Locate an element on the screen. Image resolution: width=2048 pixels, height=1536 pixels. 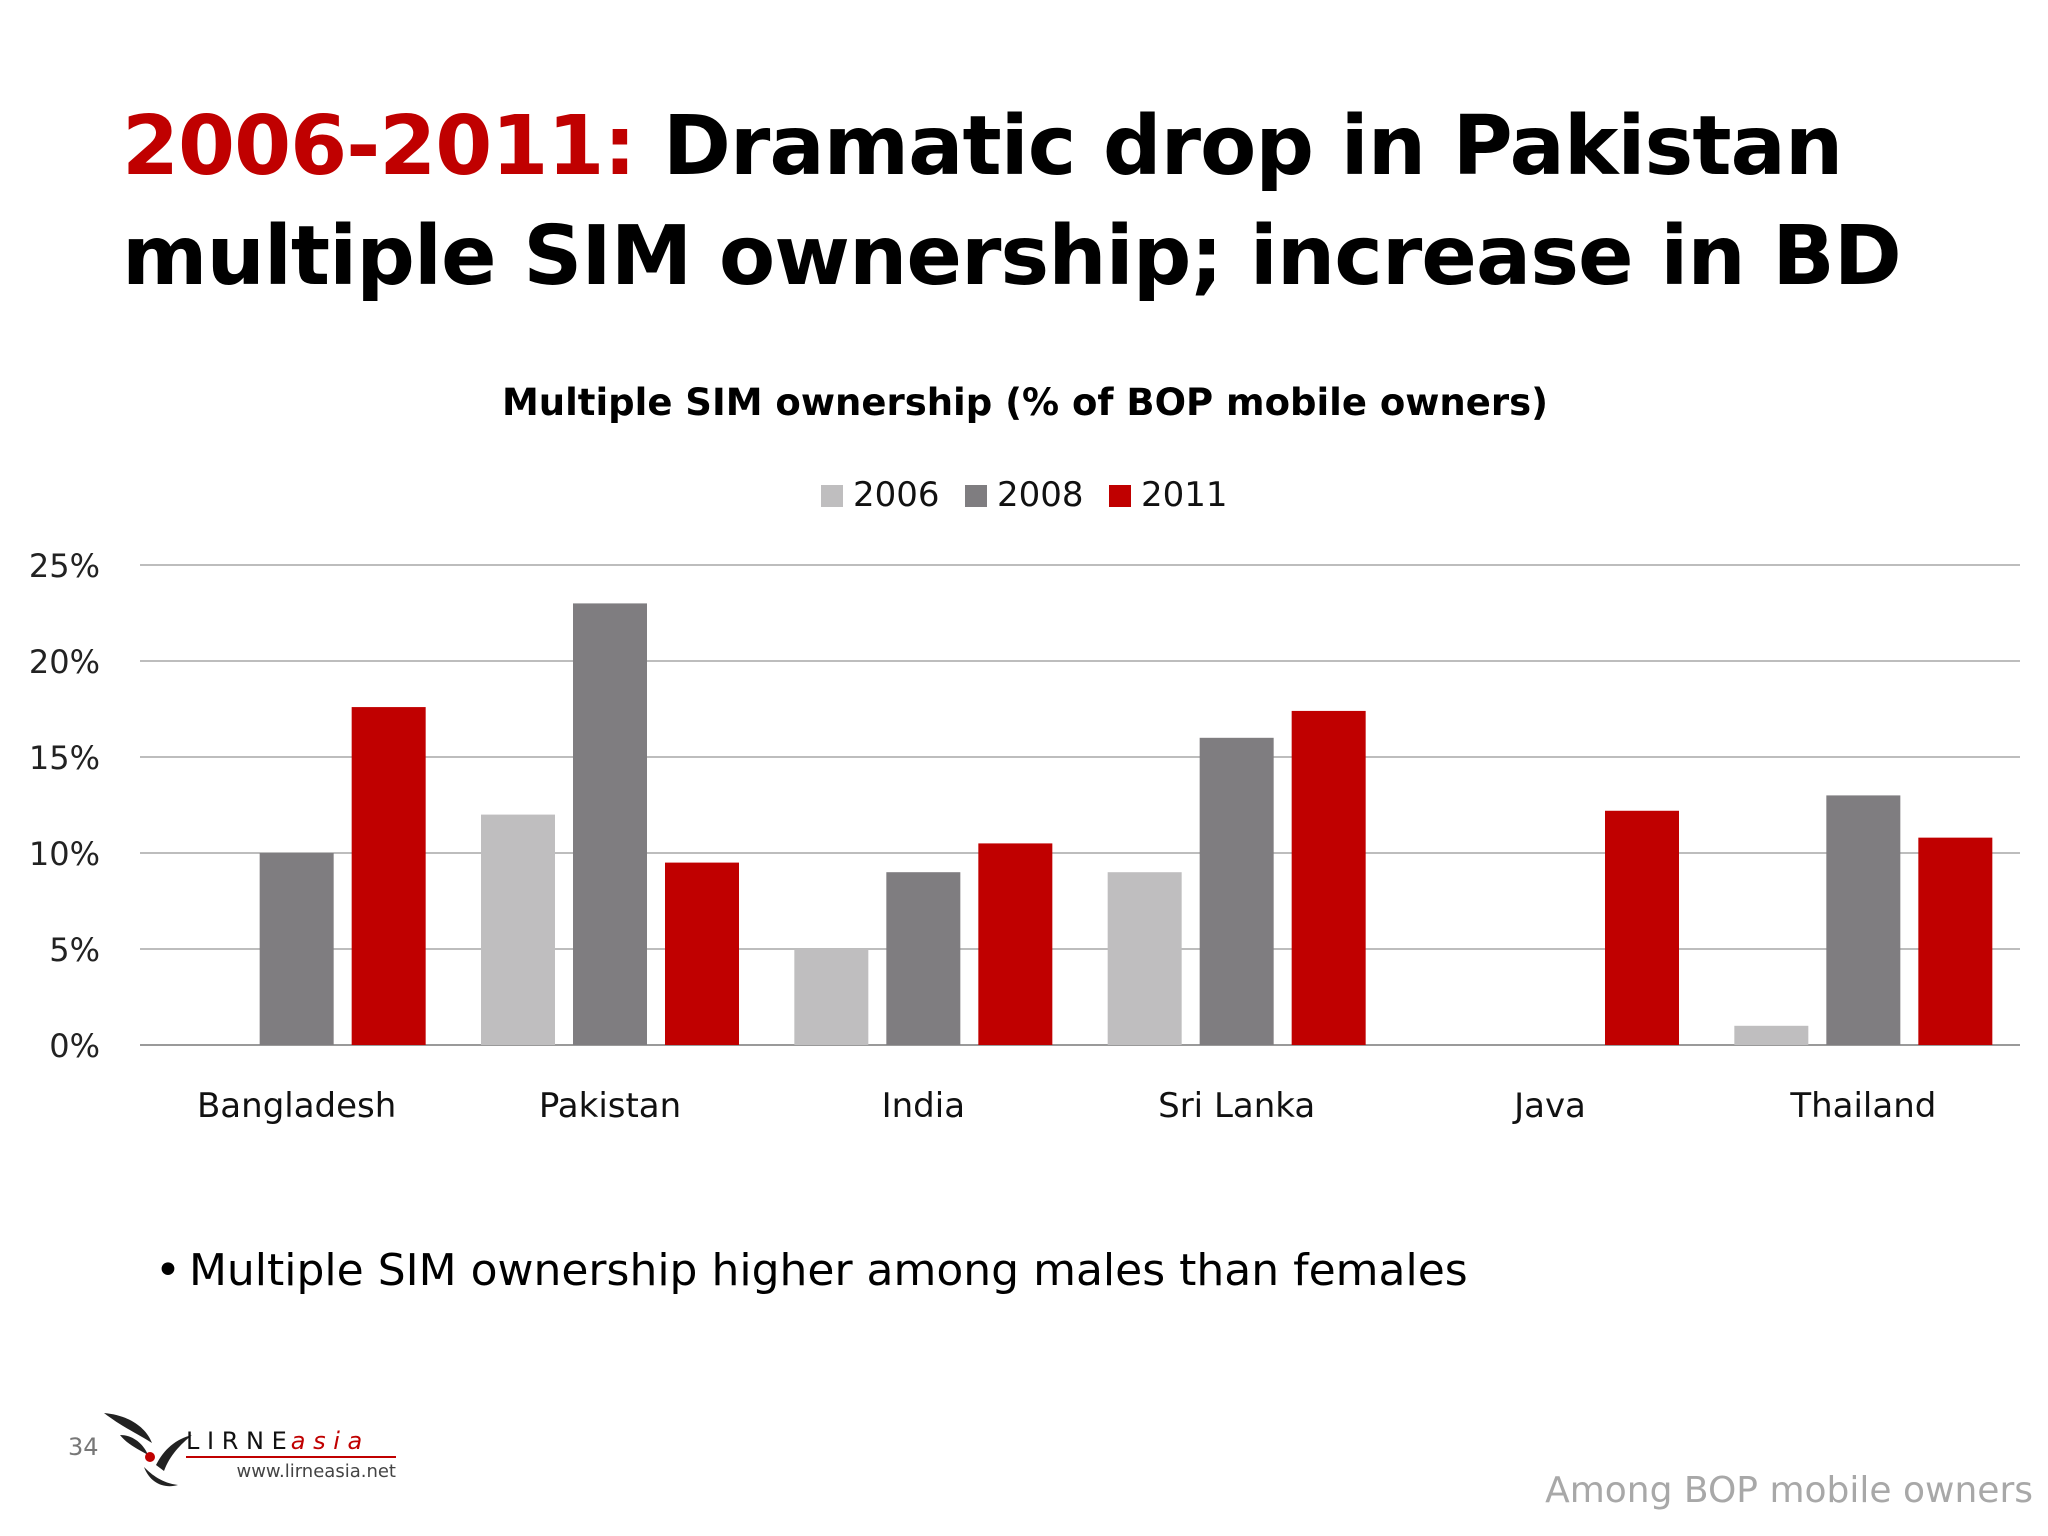
logo-url: www.lirneasia.net is located at coordinates (316, 1471).